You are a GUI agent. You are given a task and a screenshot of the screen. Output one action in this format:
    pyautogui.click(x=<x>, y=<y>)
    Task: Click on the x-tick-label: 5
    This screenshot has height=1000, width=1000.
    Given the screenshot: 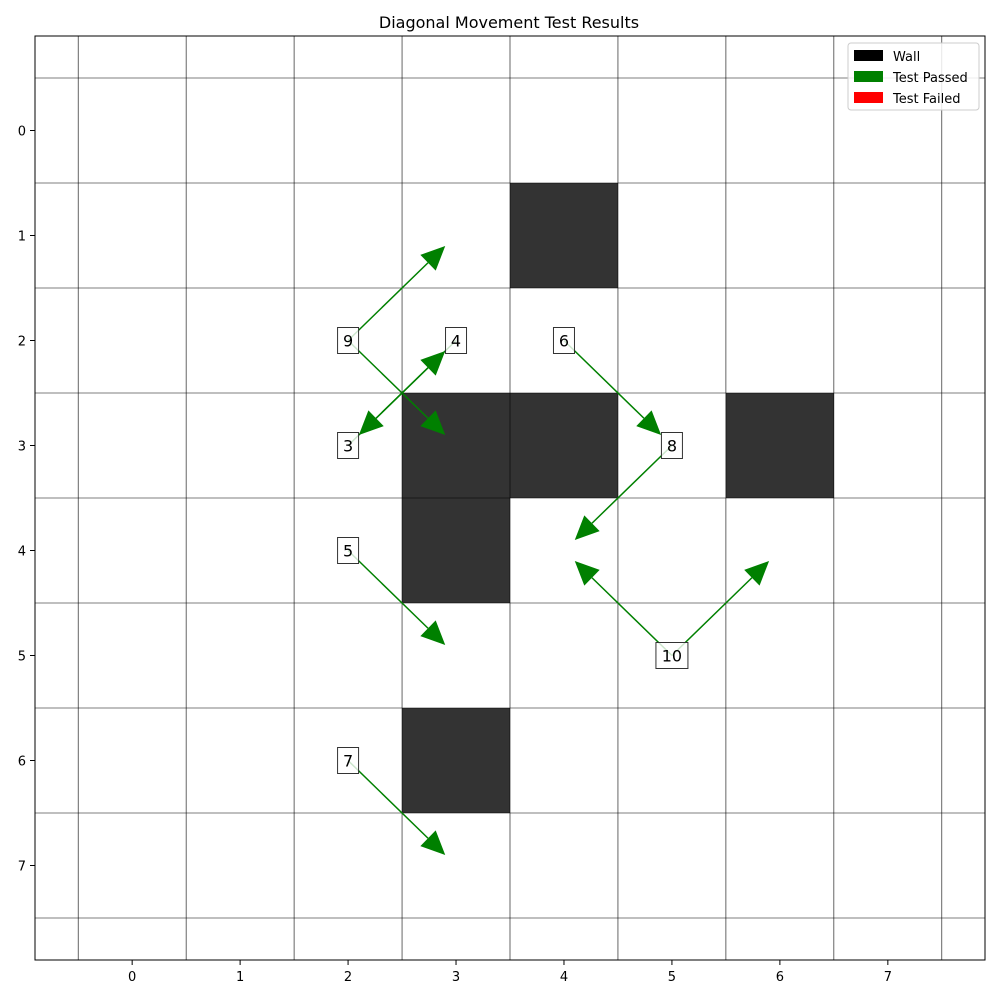 What is the action you would take?
    pyautogui.click(x=672, y=977)
    